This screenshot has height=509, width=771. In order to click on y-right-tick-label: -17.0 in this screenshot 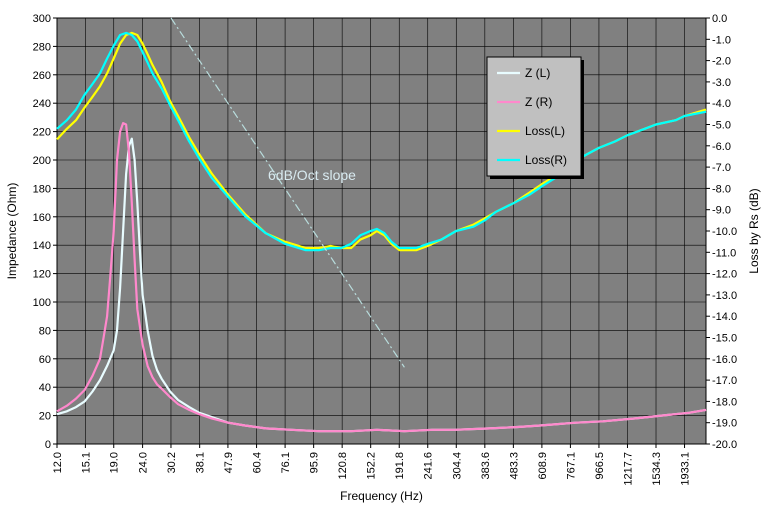, I will do `click(724, 381)`.